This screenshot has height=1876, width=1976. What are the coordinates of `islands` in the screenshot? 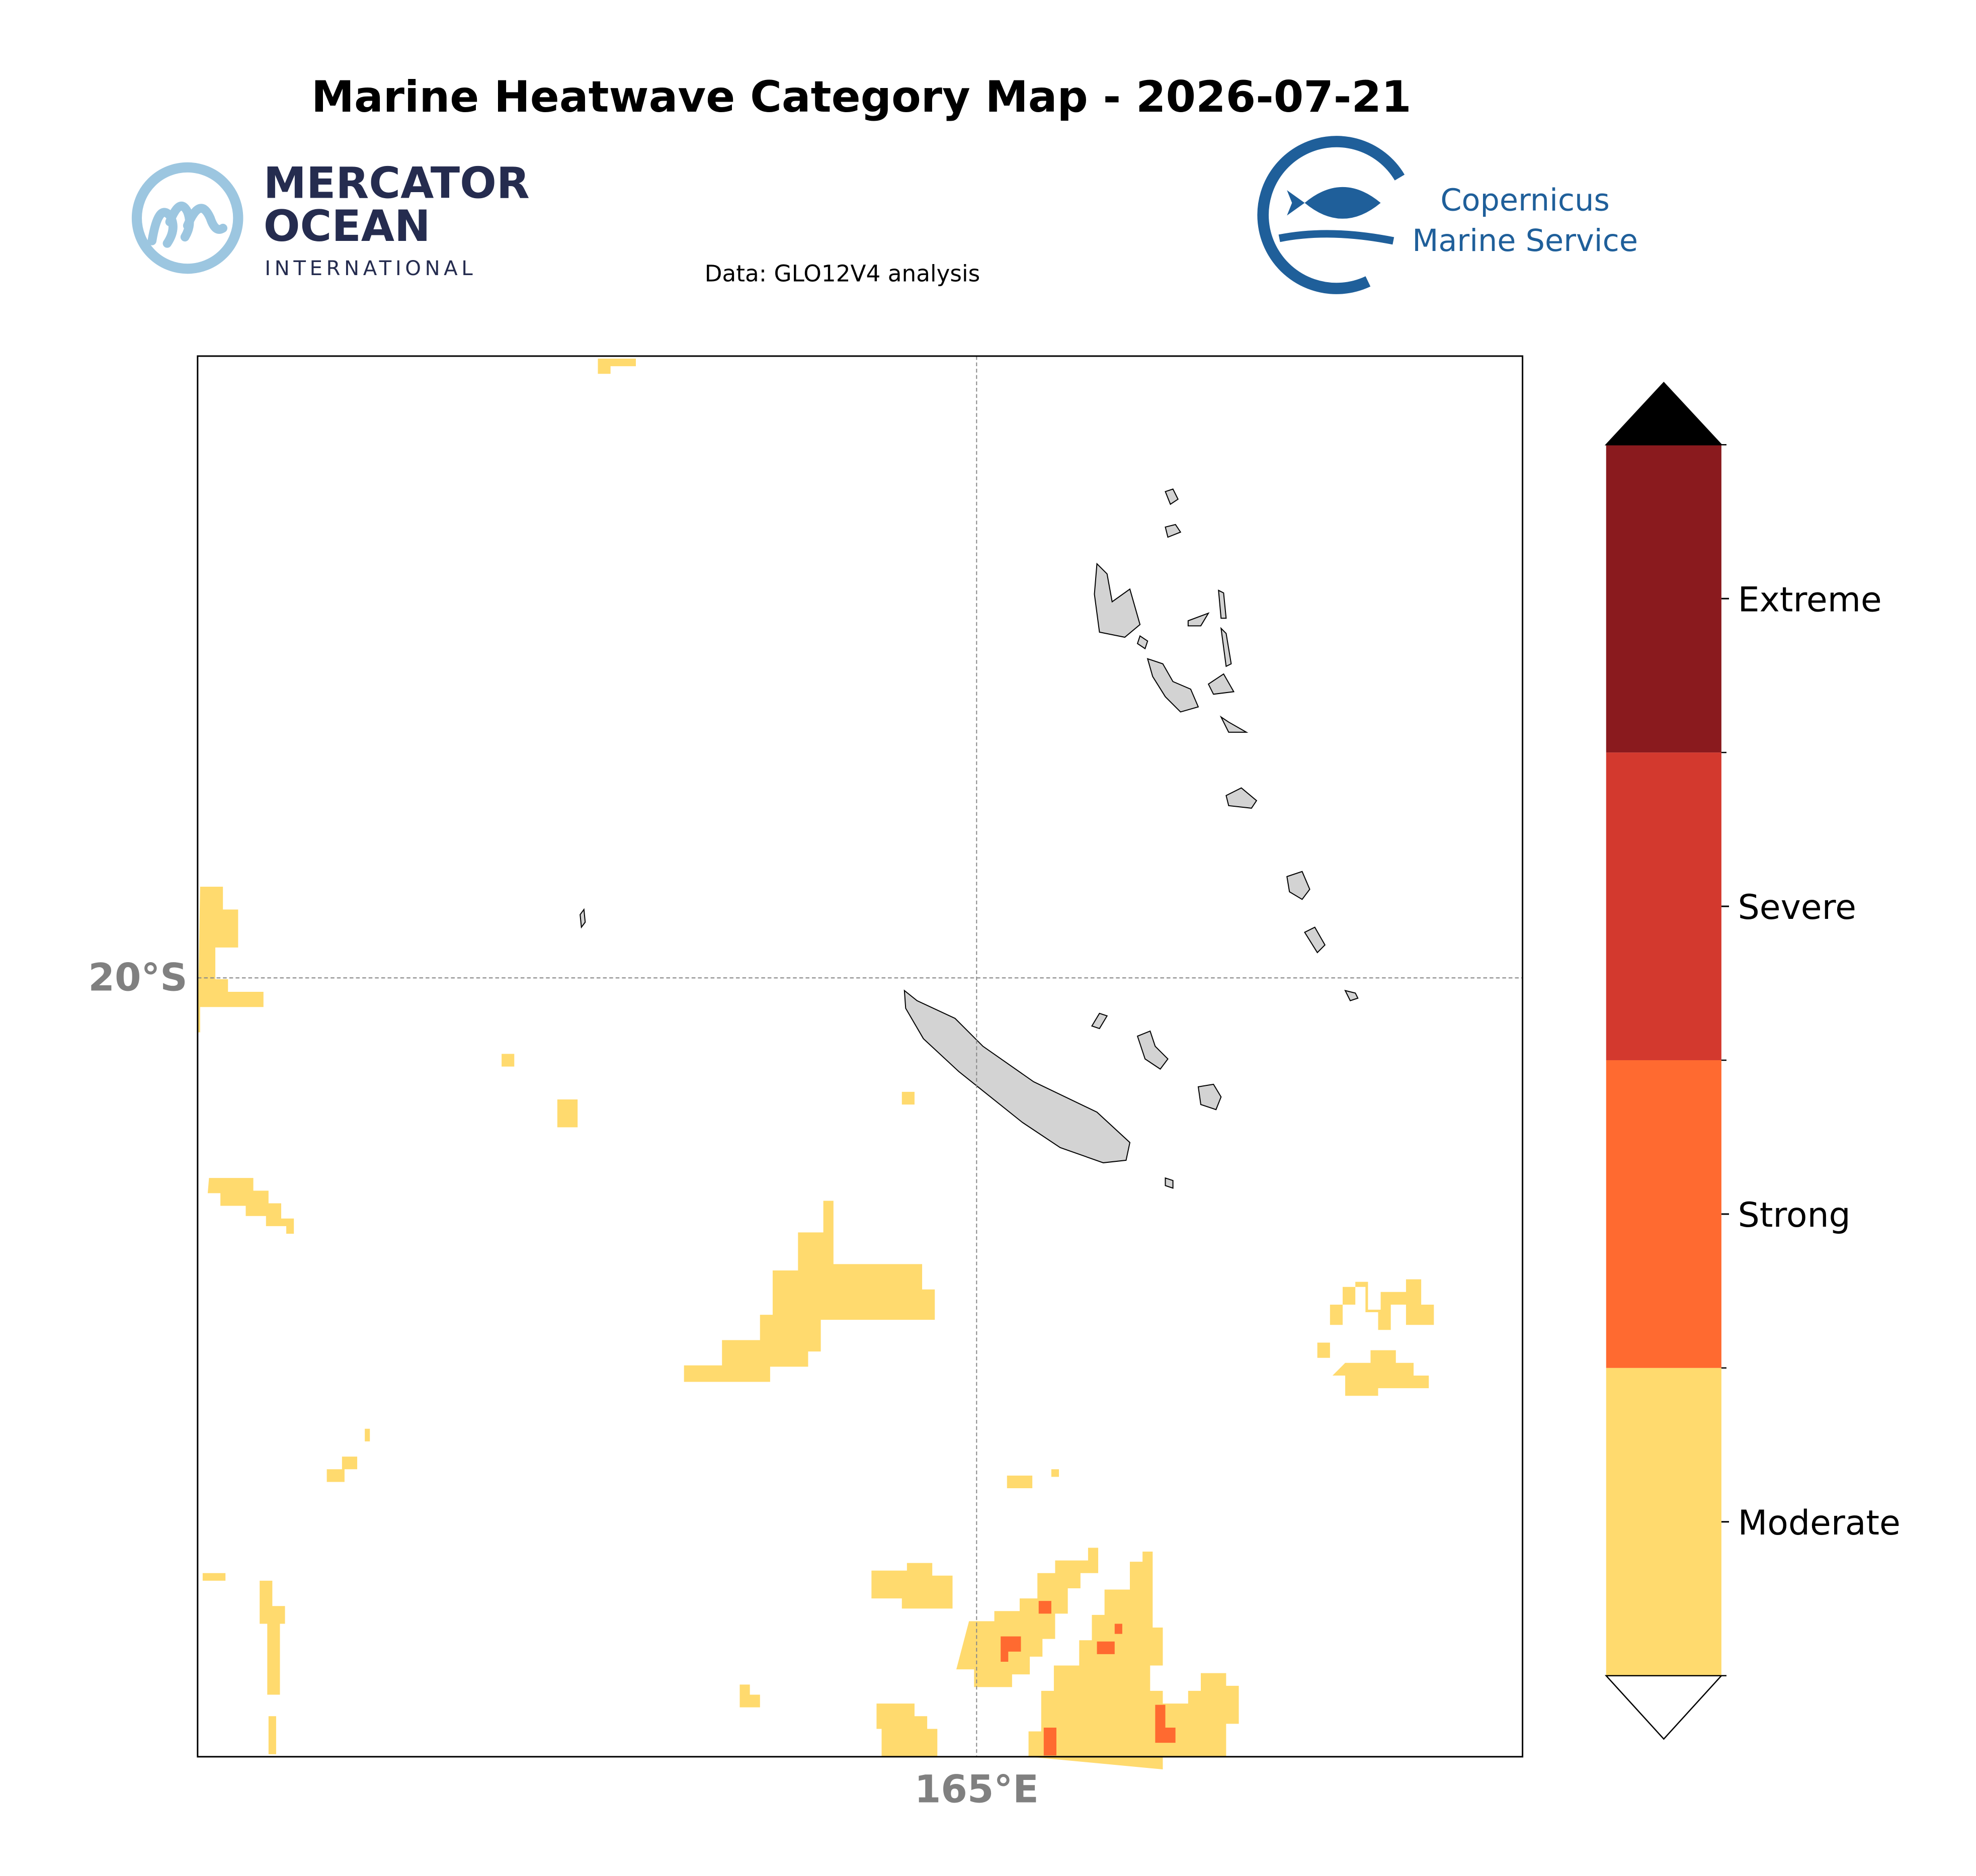 It's located at (969, 838).